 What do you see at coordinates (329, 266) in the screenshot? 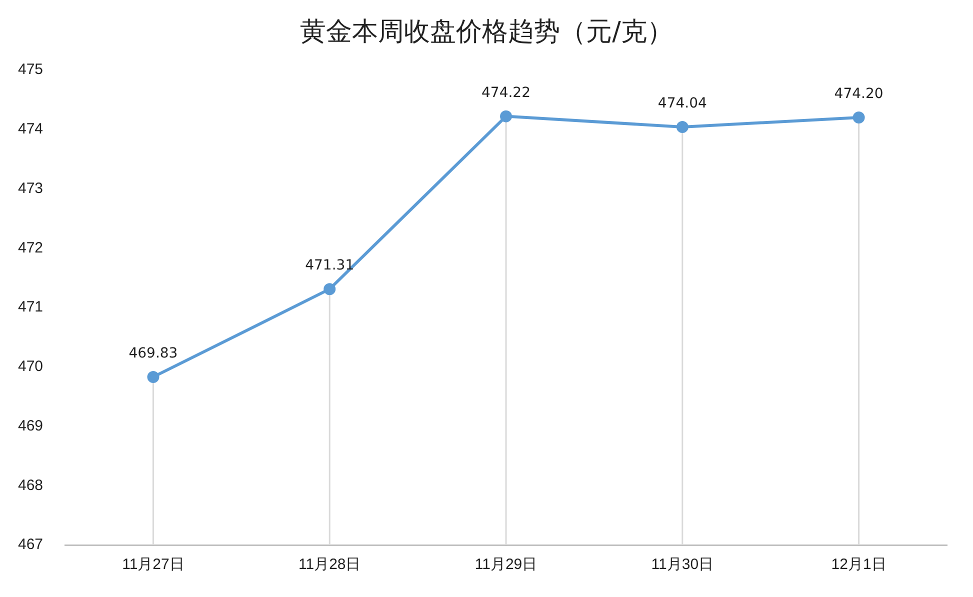
I see `data-label: 471.31` at bounding box center [329, 266].